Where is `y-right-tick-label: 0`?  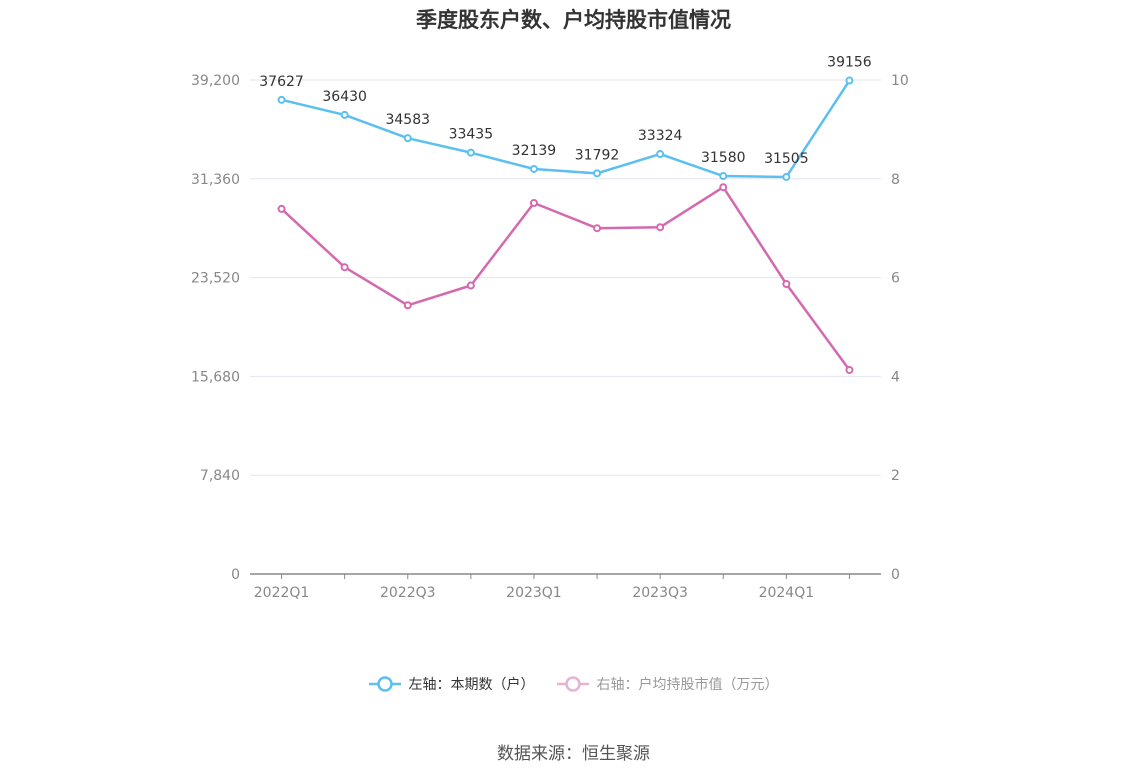 y-right-tick-label: 0 is located at coordinates (895, 575).